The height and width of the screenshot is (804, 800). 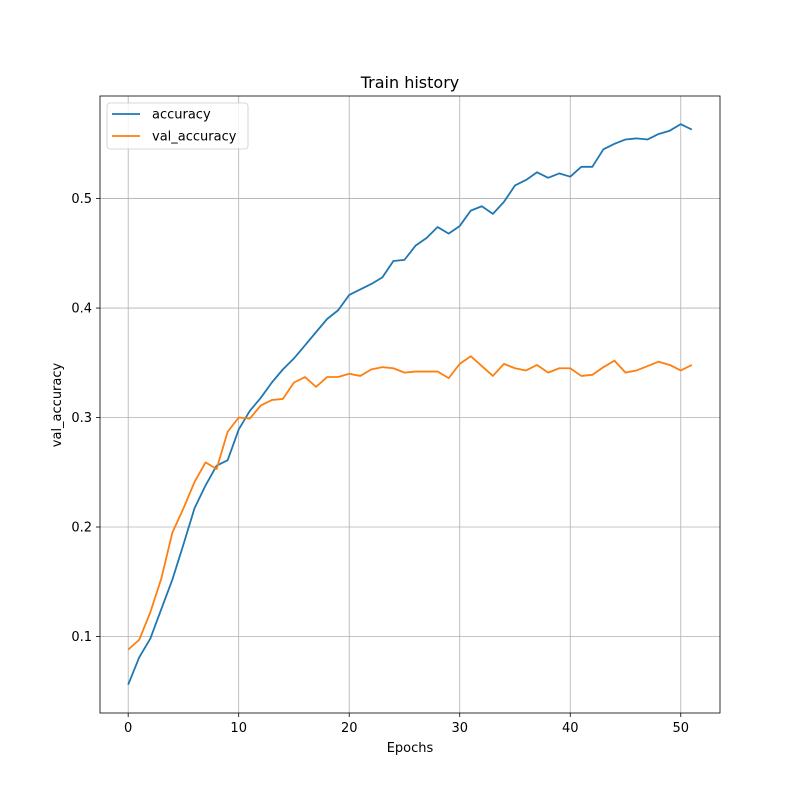 I want to click on legend: accuracy val_accuracy, so click(x=177, y=126).